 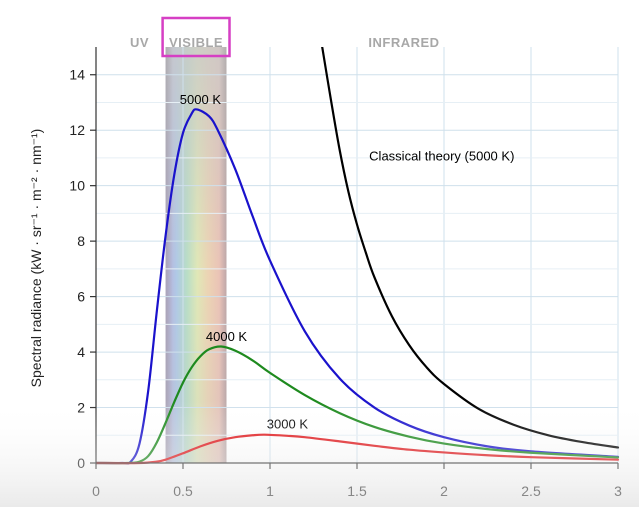 I want to click on region-label-visible: VISIBLE, so click(x=196, y=42).